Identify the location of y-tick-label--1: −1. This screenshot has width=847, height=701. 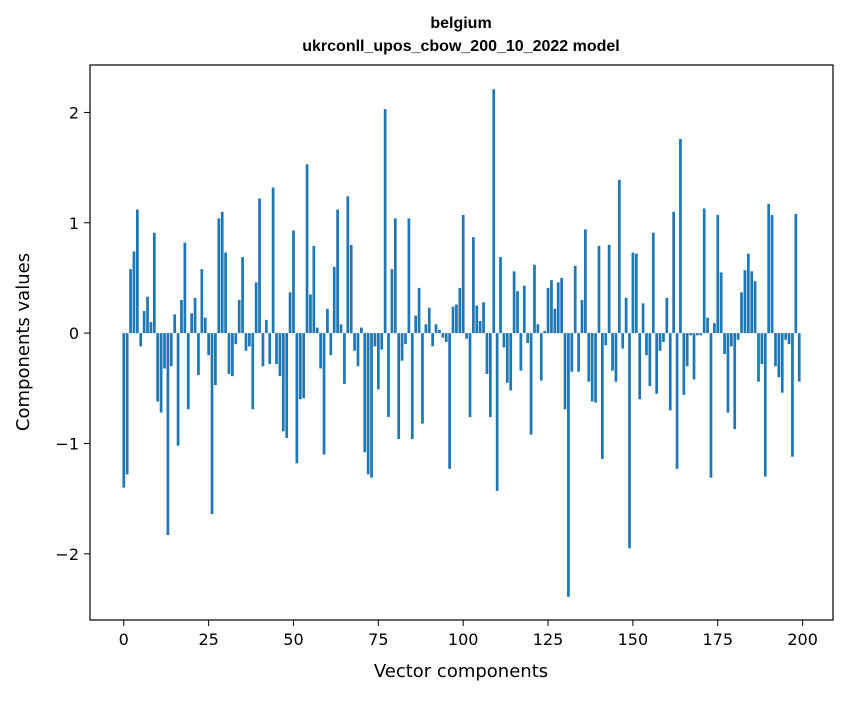
(67, 443).